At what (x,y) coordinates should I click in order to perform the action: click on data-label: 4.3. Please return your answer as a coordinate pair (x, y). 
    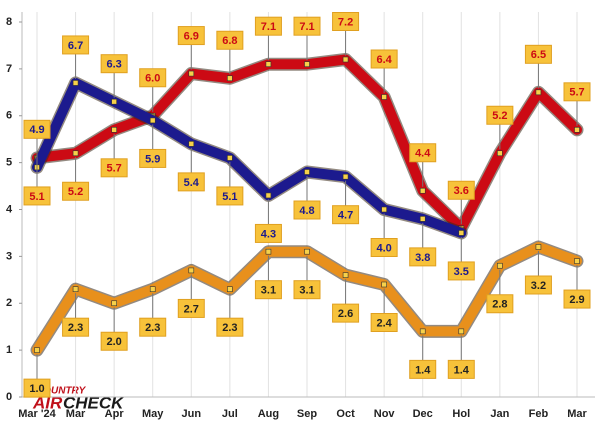
    Looking at the image, I should click on (268, 234).